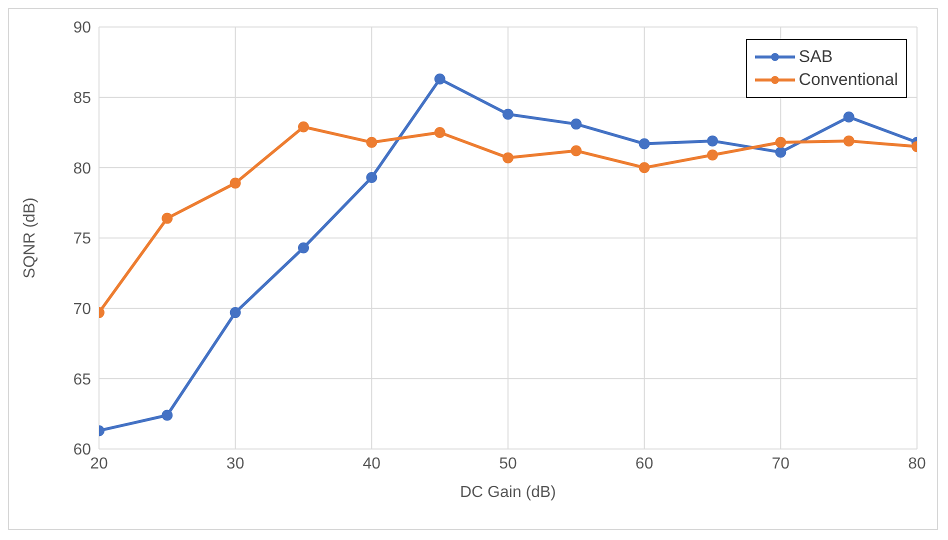 This screenshot has height=540, width=948. Describe the element at coordinates (82, 450) in the screenshot. I see `y-tick-label: 60` at that location.